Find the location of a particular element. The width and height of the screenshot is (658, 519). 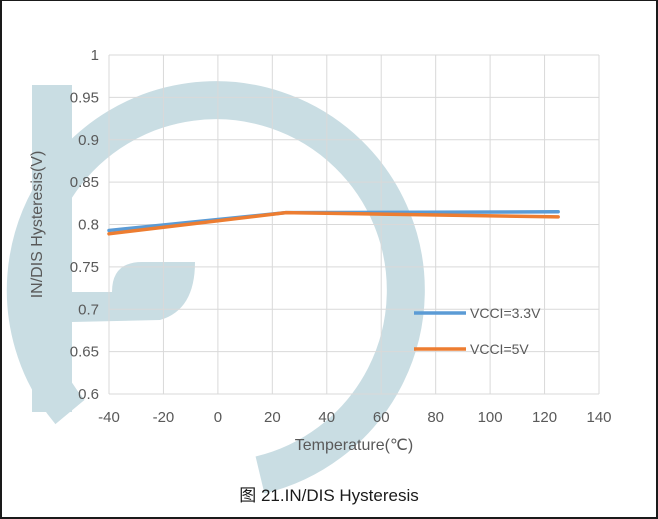

y-tick-label: 0.65 is located at coordinates (84, 352).